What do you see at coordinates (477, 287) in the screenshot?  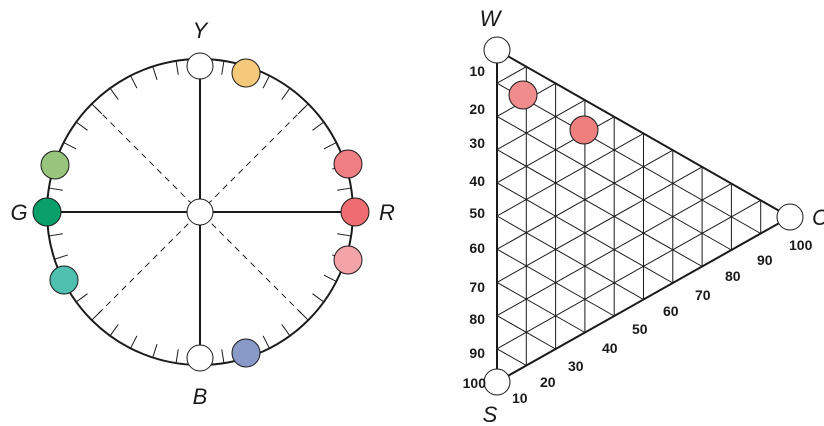 I see `whiteness-scale-label: 70` at bounding box center [477, 287].